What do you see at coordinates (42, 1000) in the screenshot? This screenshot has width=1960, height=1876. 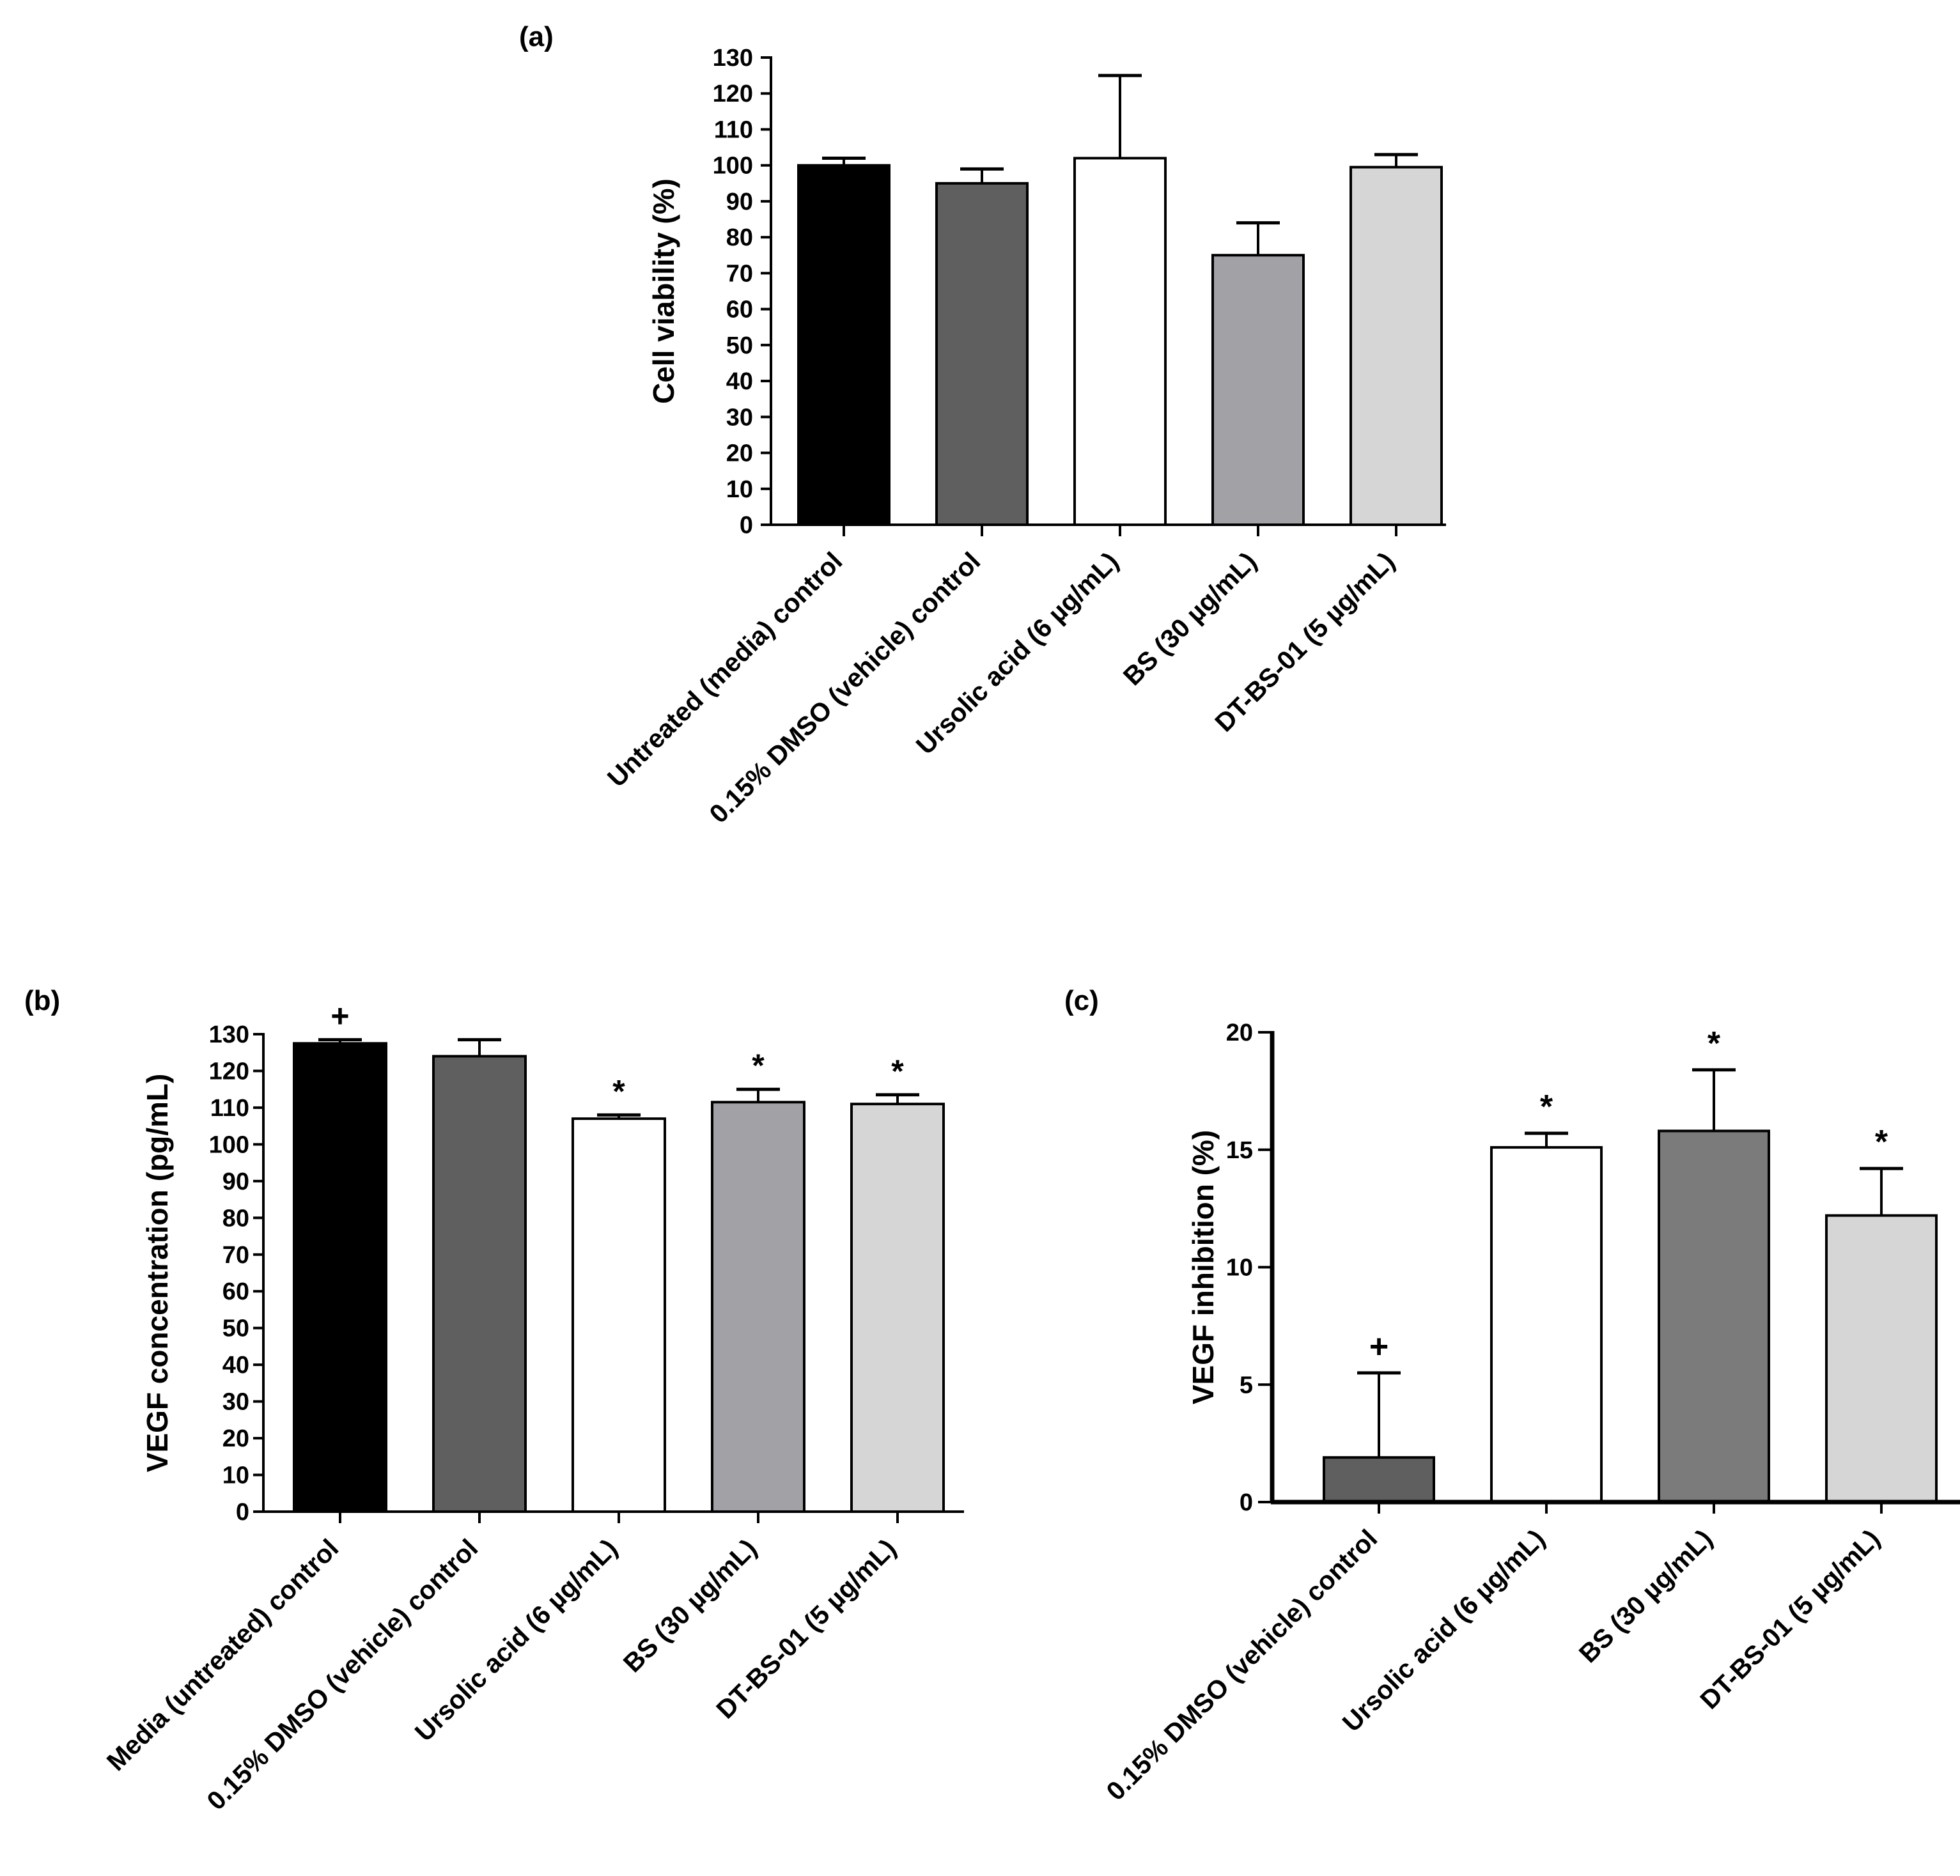 I see `panel-letter: (b)` at bounding box center [42, 1000].